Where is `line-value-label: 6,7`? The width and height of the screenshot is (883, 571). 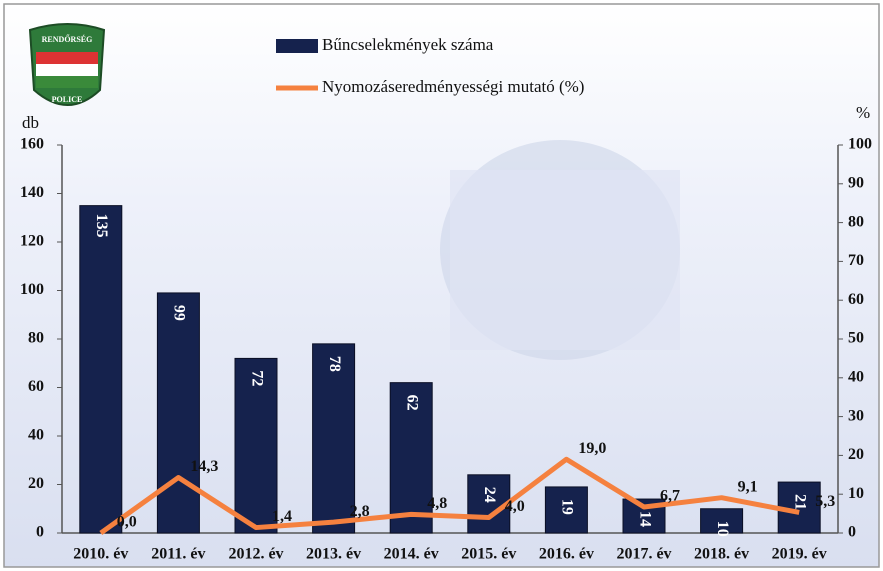 line-value-label: 6,7 is located at coordinates (670, 496).